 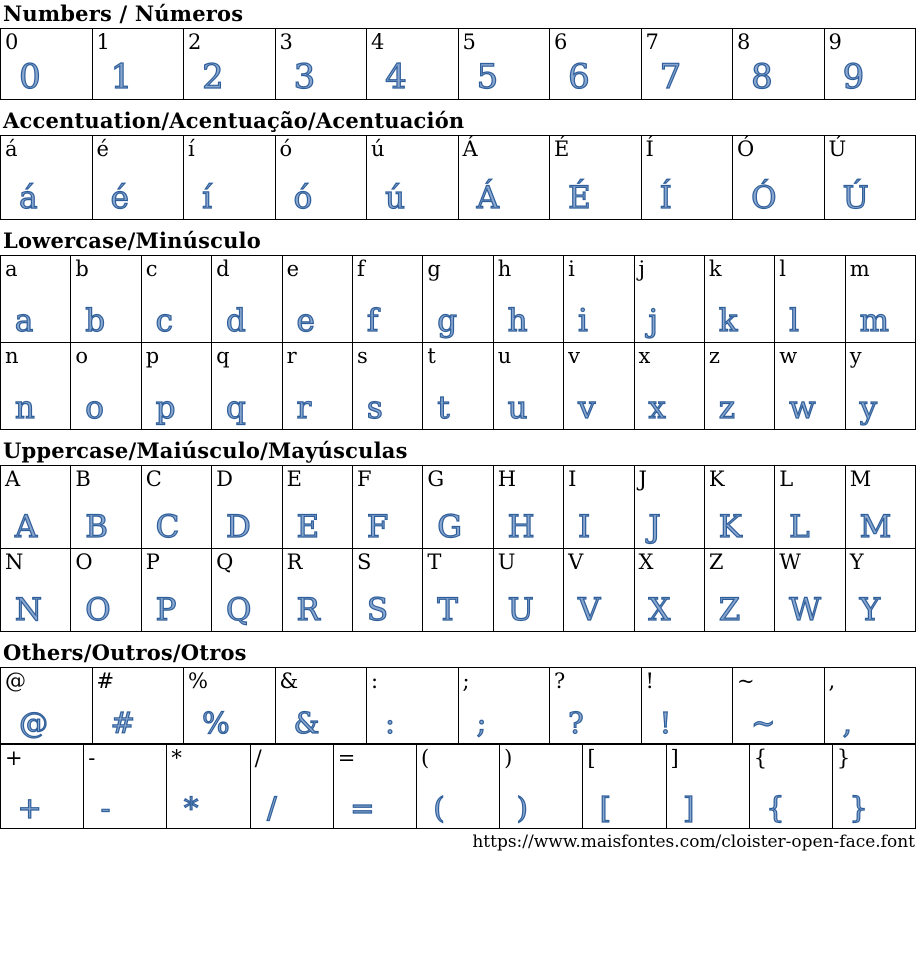 I want to click on reference-glyph: p, so click(x=152, y=356).